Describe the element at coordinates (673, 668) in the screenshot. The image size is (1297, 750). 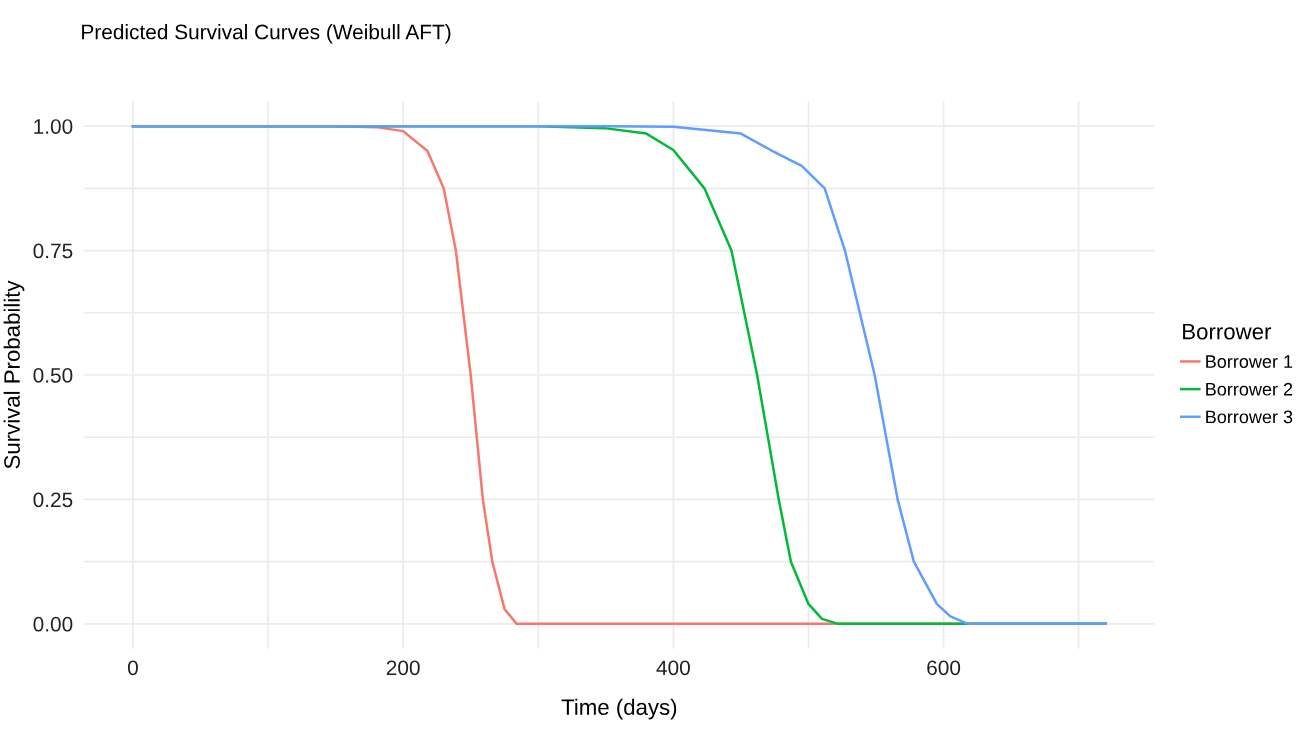
I see `x-tick-label: 400` at that location.